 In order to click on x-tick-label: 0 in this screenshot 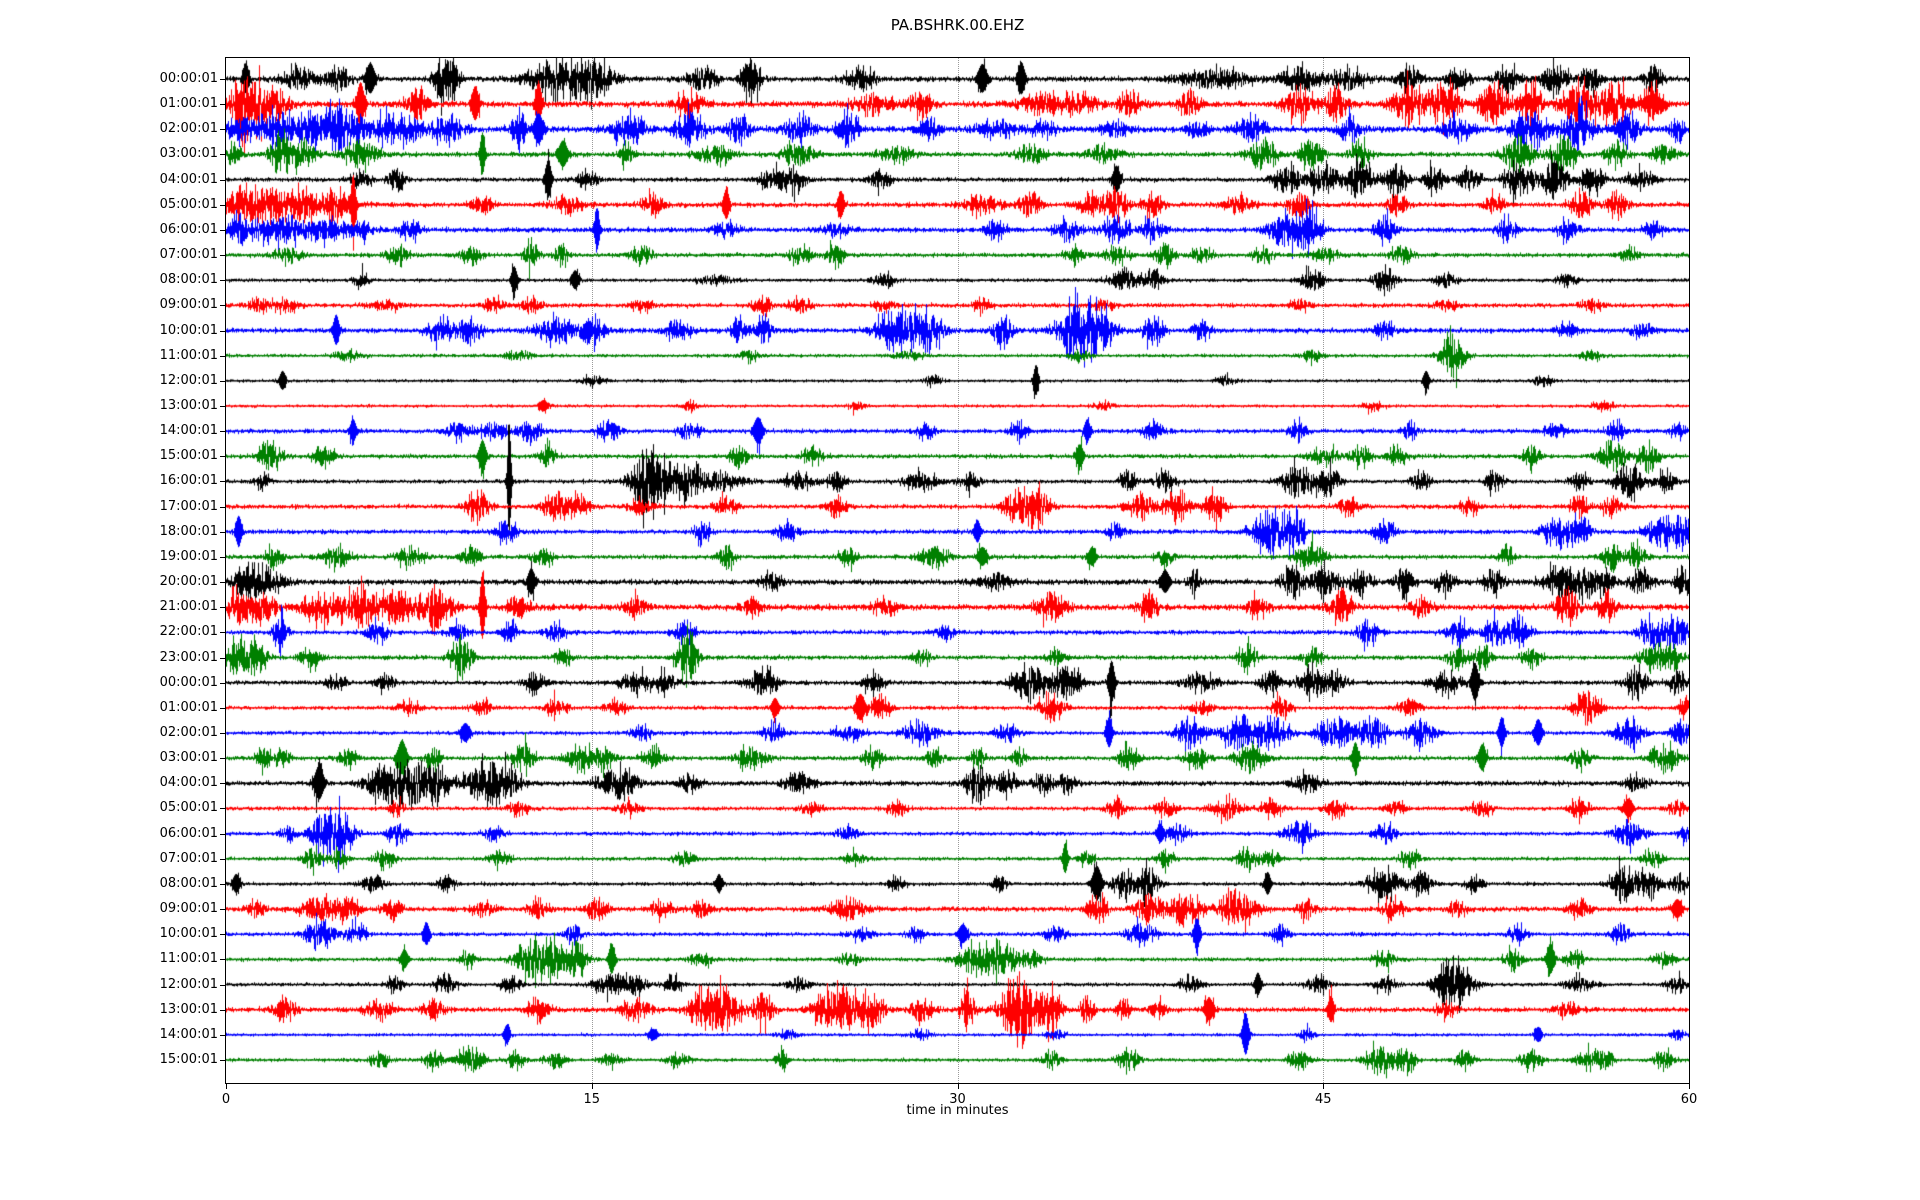, I will do `click(226, 1099)`.